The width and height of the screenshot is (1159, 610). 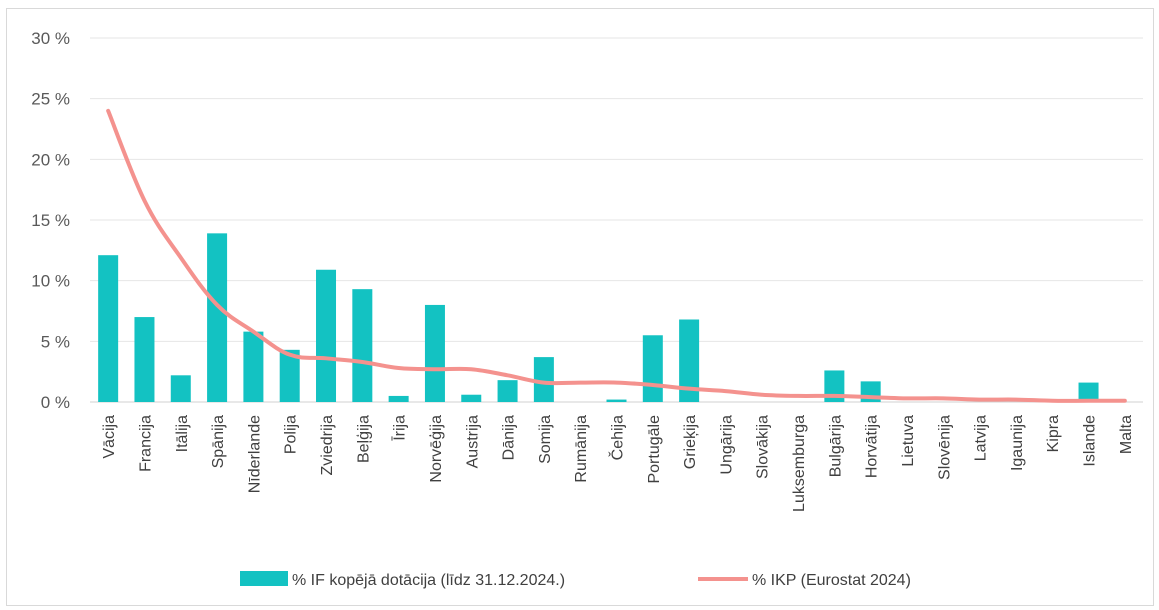 What do you see at coordinates (436, 449) in the screenshot?
I see `x-tick-label: Norvēģija` at bounding box center [436, 449].